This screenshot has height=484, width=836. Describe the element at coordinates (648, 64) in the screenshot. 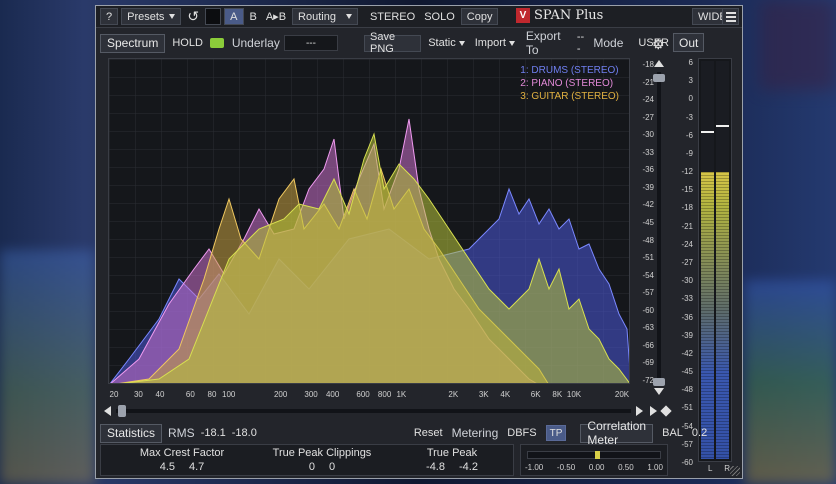

I see `y-tick-label: -18` at that location.